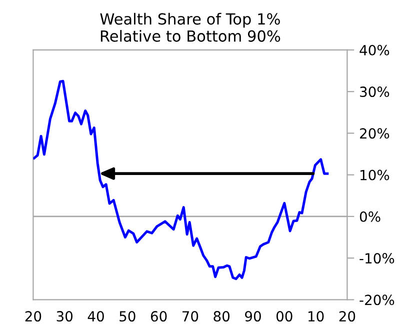  What do you see at coordinates (377, 258) in the screenshot?
I see `y-tick-label: -10%` at bounding box center [377, 258].